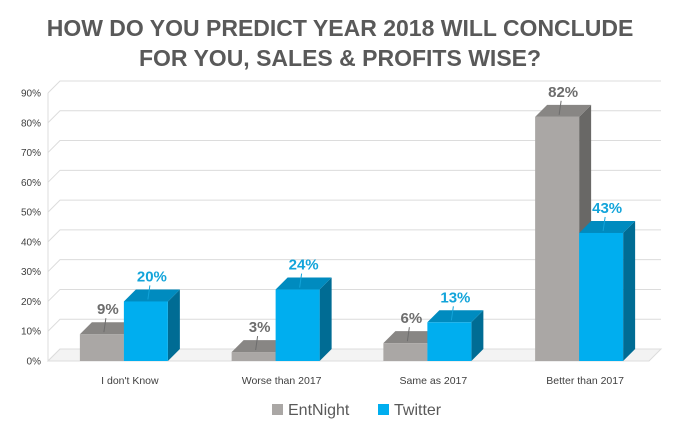 The height and width of the screenshot is (437, 680). What do you see at coordinates (31, 153) in the screenshot?
I see `y-tick-label: 70%` at bounding box center [31, 153].